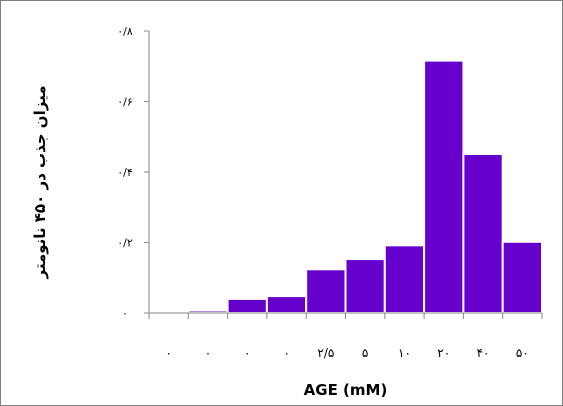 Image resolution: width=563 pixels, height=406 pixels. I want to click on x-tick-label: ۵, so click(365, 353).